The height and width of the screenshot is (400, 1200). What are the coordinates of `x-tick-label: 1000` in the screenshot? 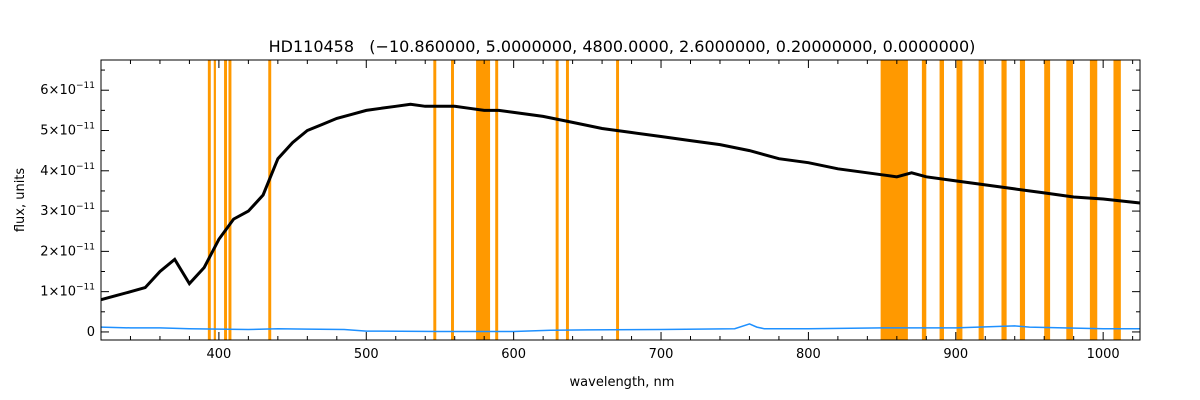 It's located at (1103, 354).